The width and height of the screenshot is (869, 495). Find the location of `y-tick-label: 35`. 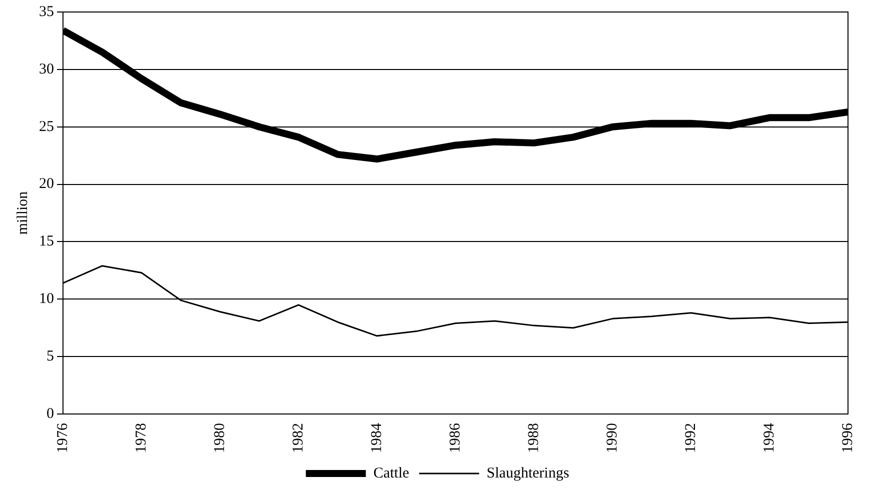

y-tick-label: 35 is located at coordinates (46, 12).